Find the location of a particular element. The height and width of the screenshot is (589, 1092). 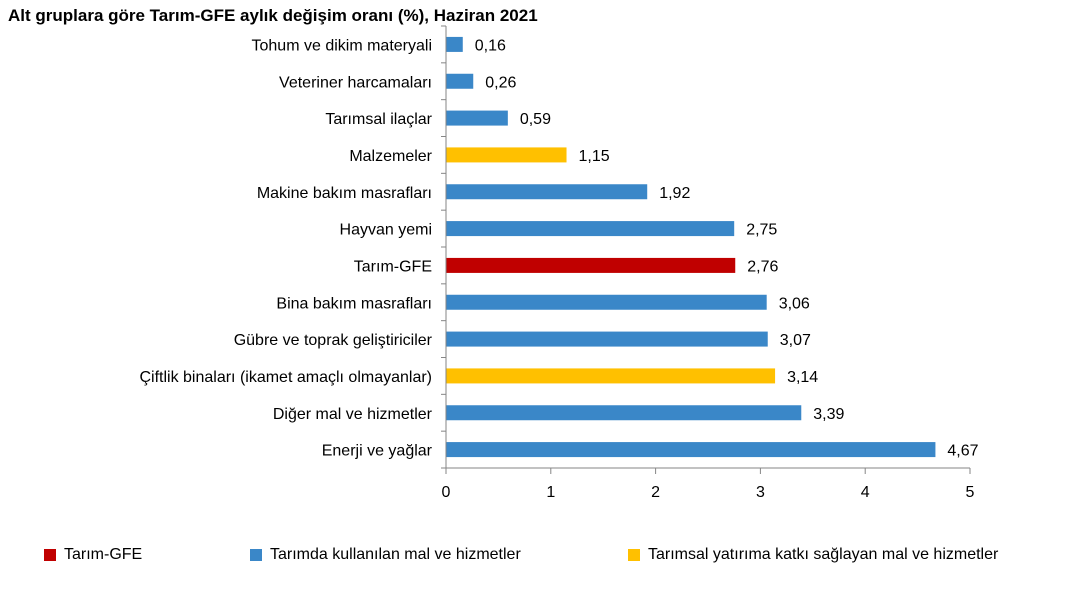

category-label: Diğer mal ve hizmetler is located at coordinates (353, 414).